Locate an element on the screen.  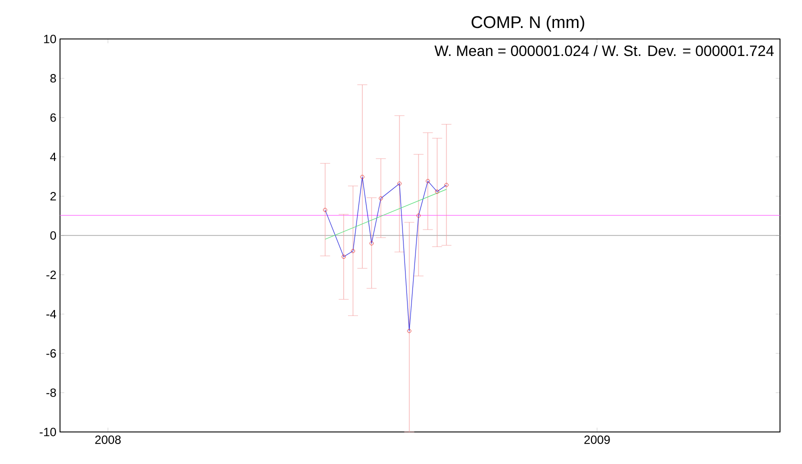
y-tick-label: 0 is located at coordinates (53, 235).